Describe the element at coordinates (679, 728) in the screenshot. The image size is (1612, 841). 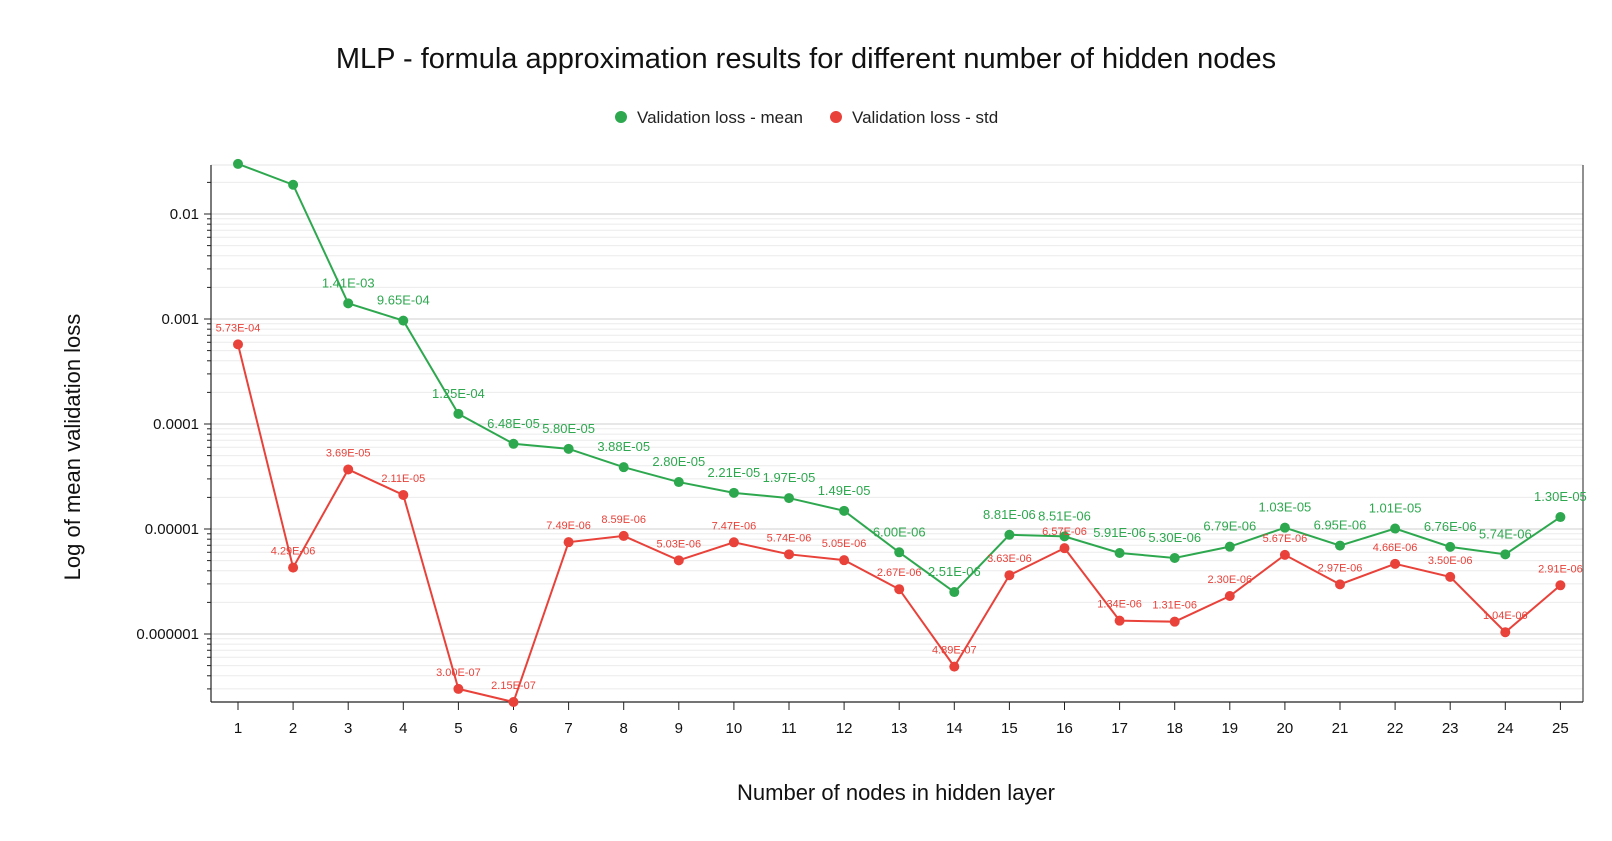
I see `x-tick-label: 9` at that location.